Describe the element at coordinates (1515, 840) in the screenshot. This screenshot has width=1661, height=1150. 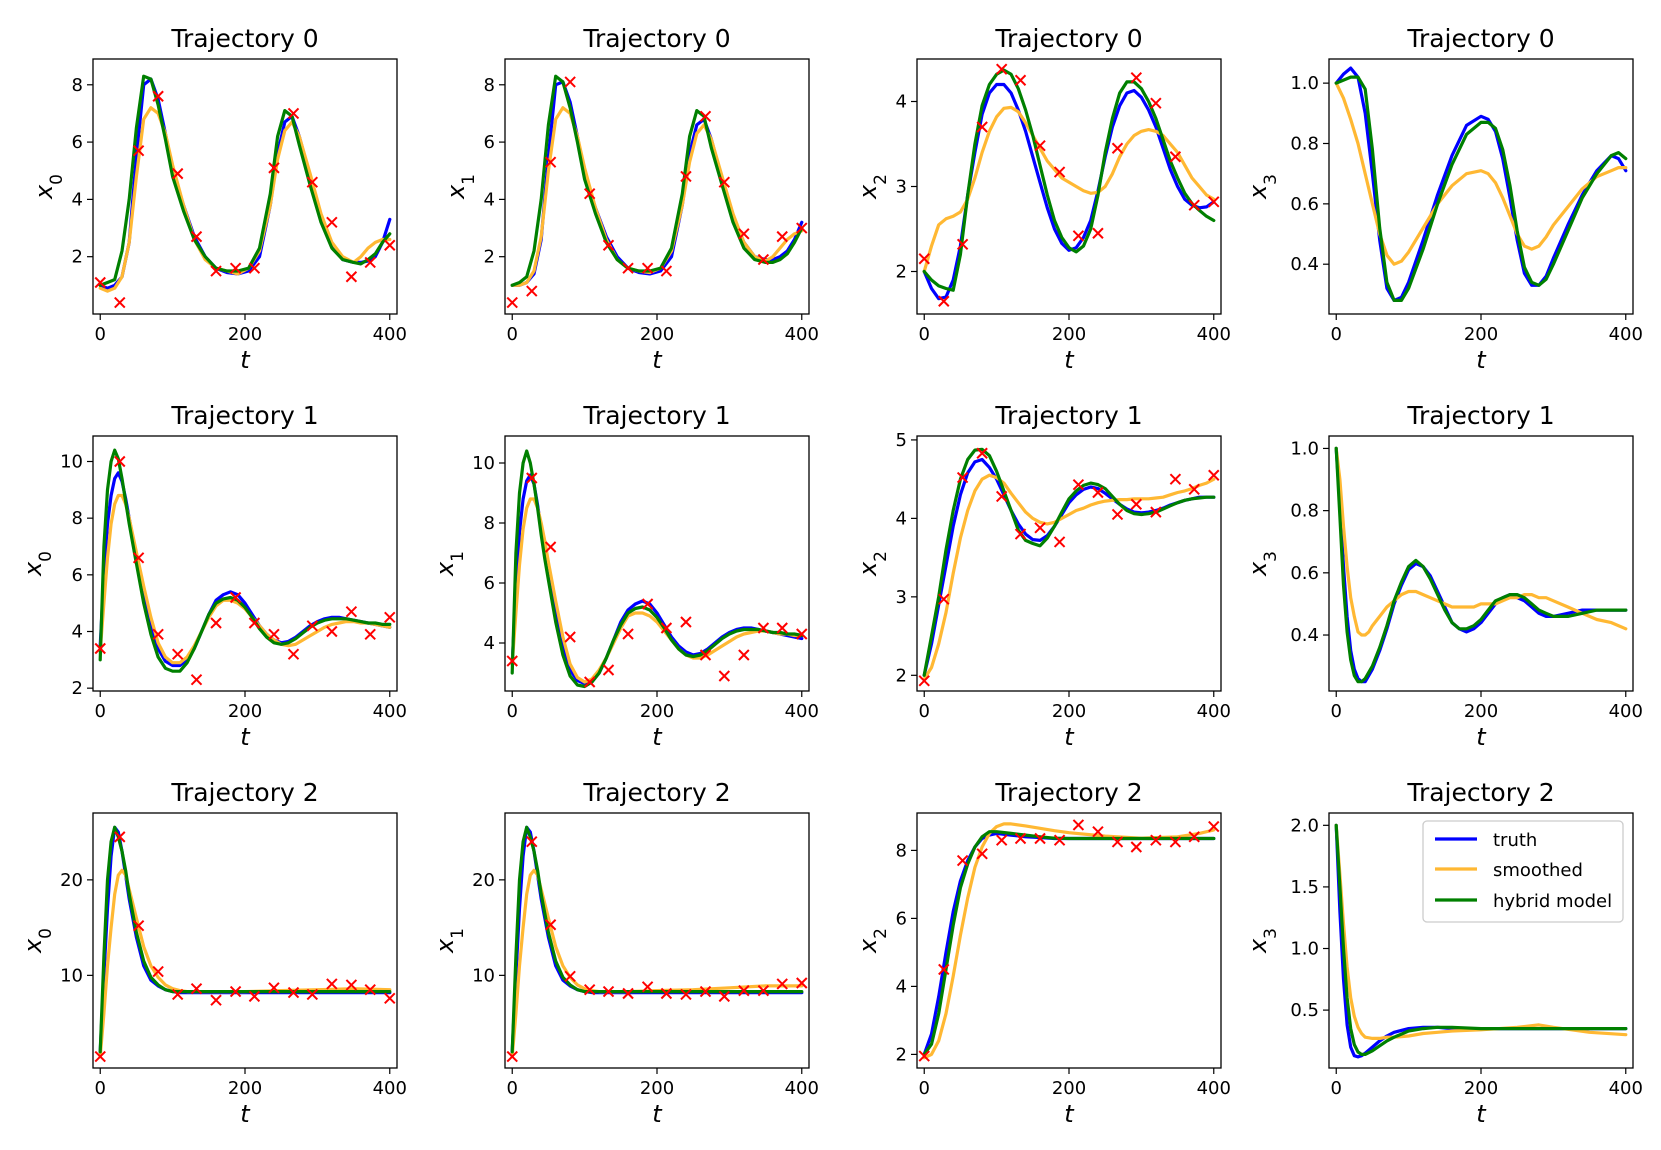
I see `legend-label-truth: truth` at that location.